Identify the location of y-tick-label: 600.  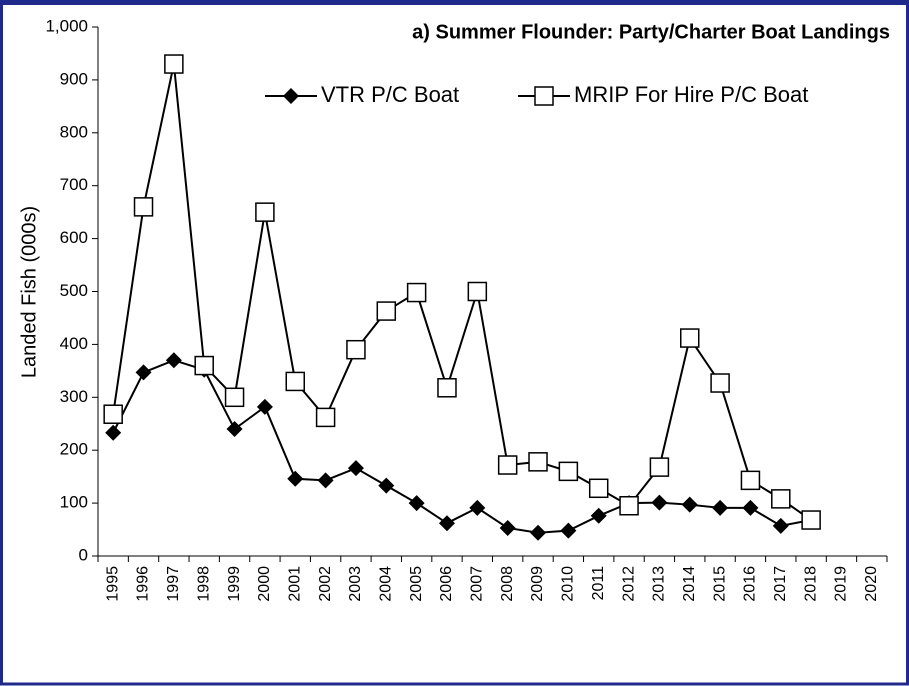
(74, 237).